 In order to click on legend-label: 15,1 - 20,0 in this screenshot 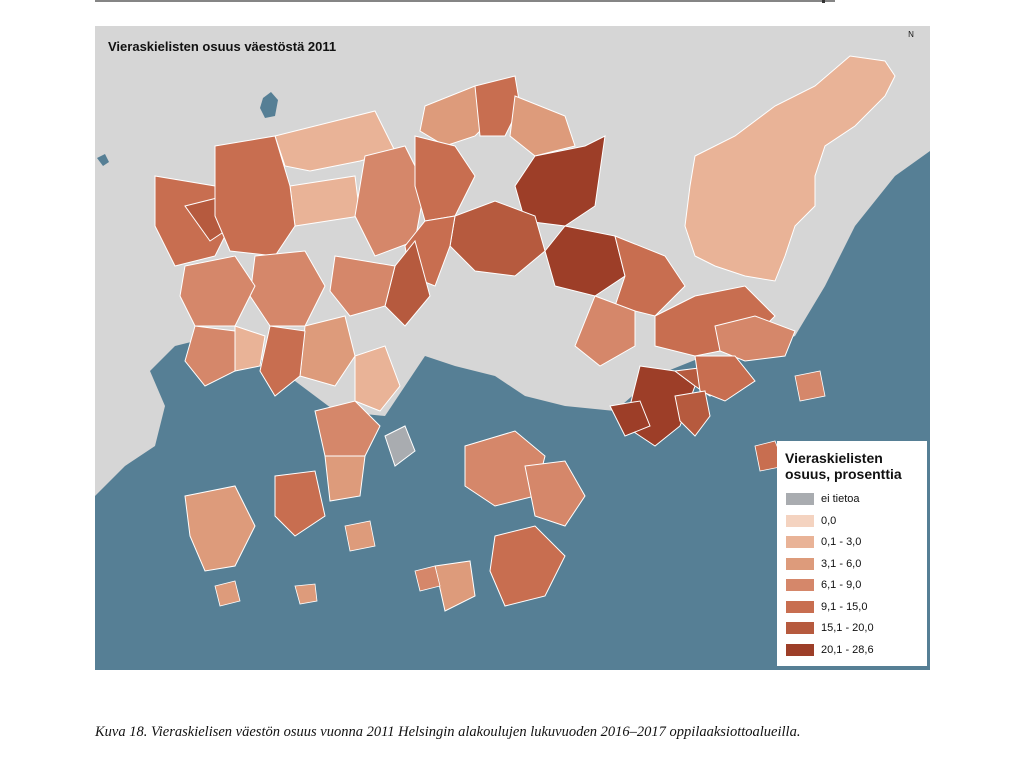, I will do `click(847, 628)`.